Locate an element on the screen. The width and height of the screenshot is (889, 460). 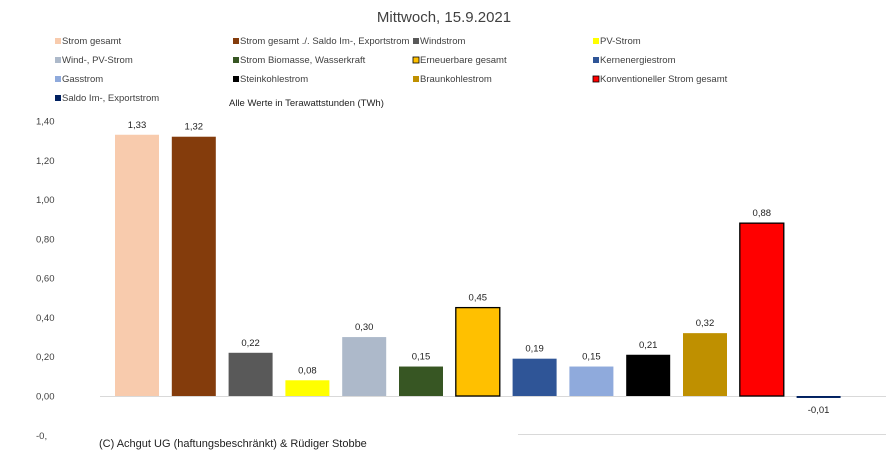
data-label: 0,32 is located at coordinates (705, 323).